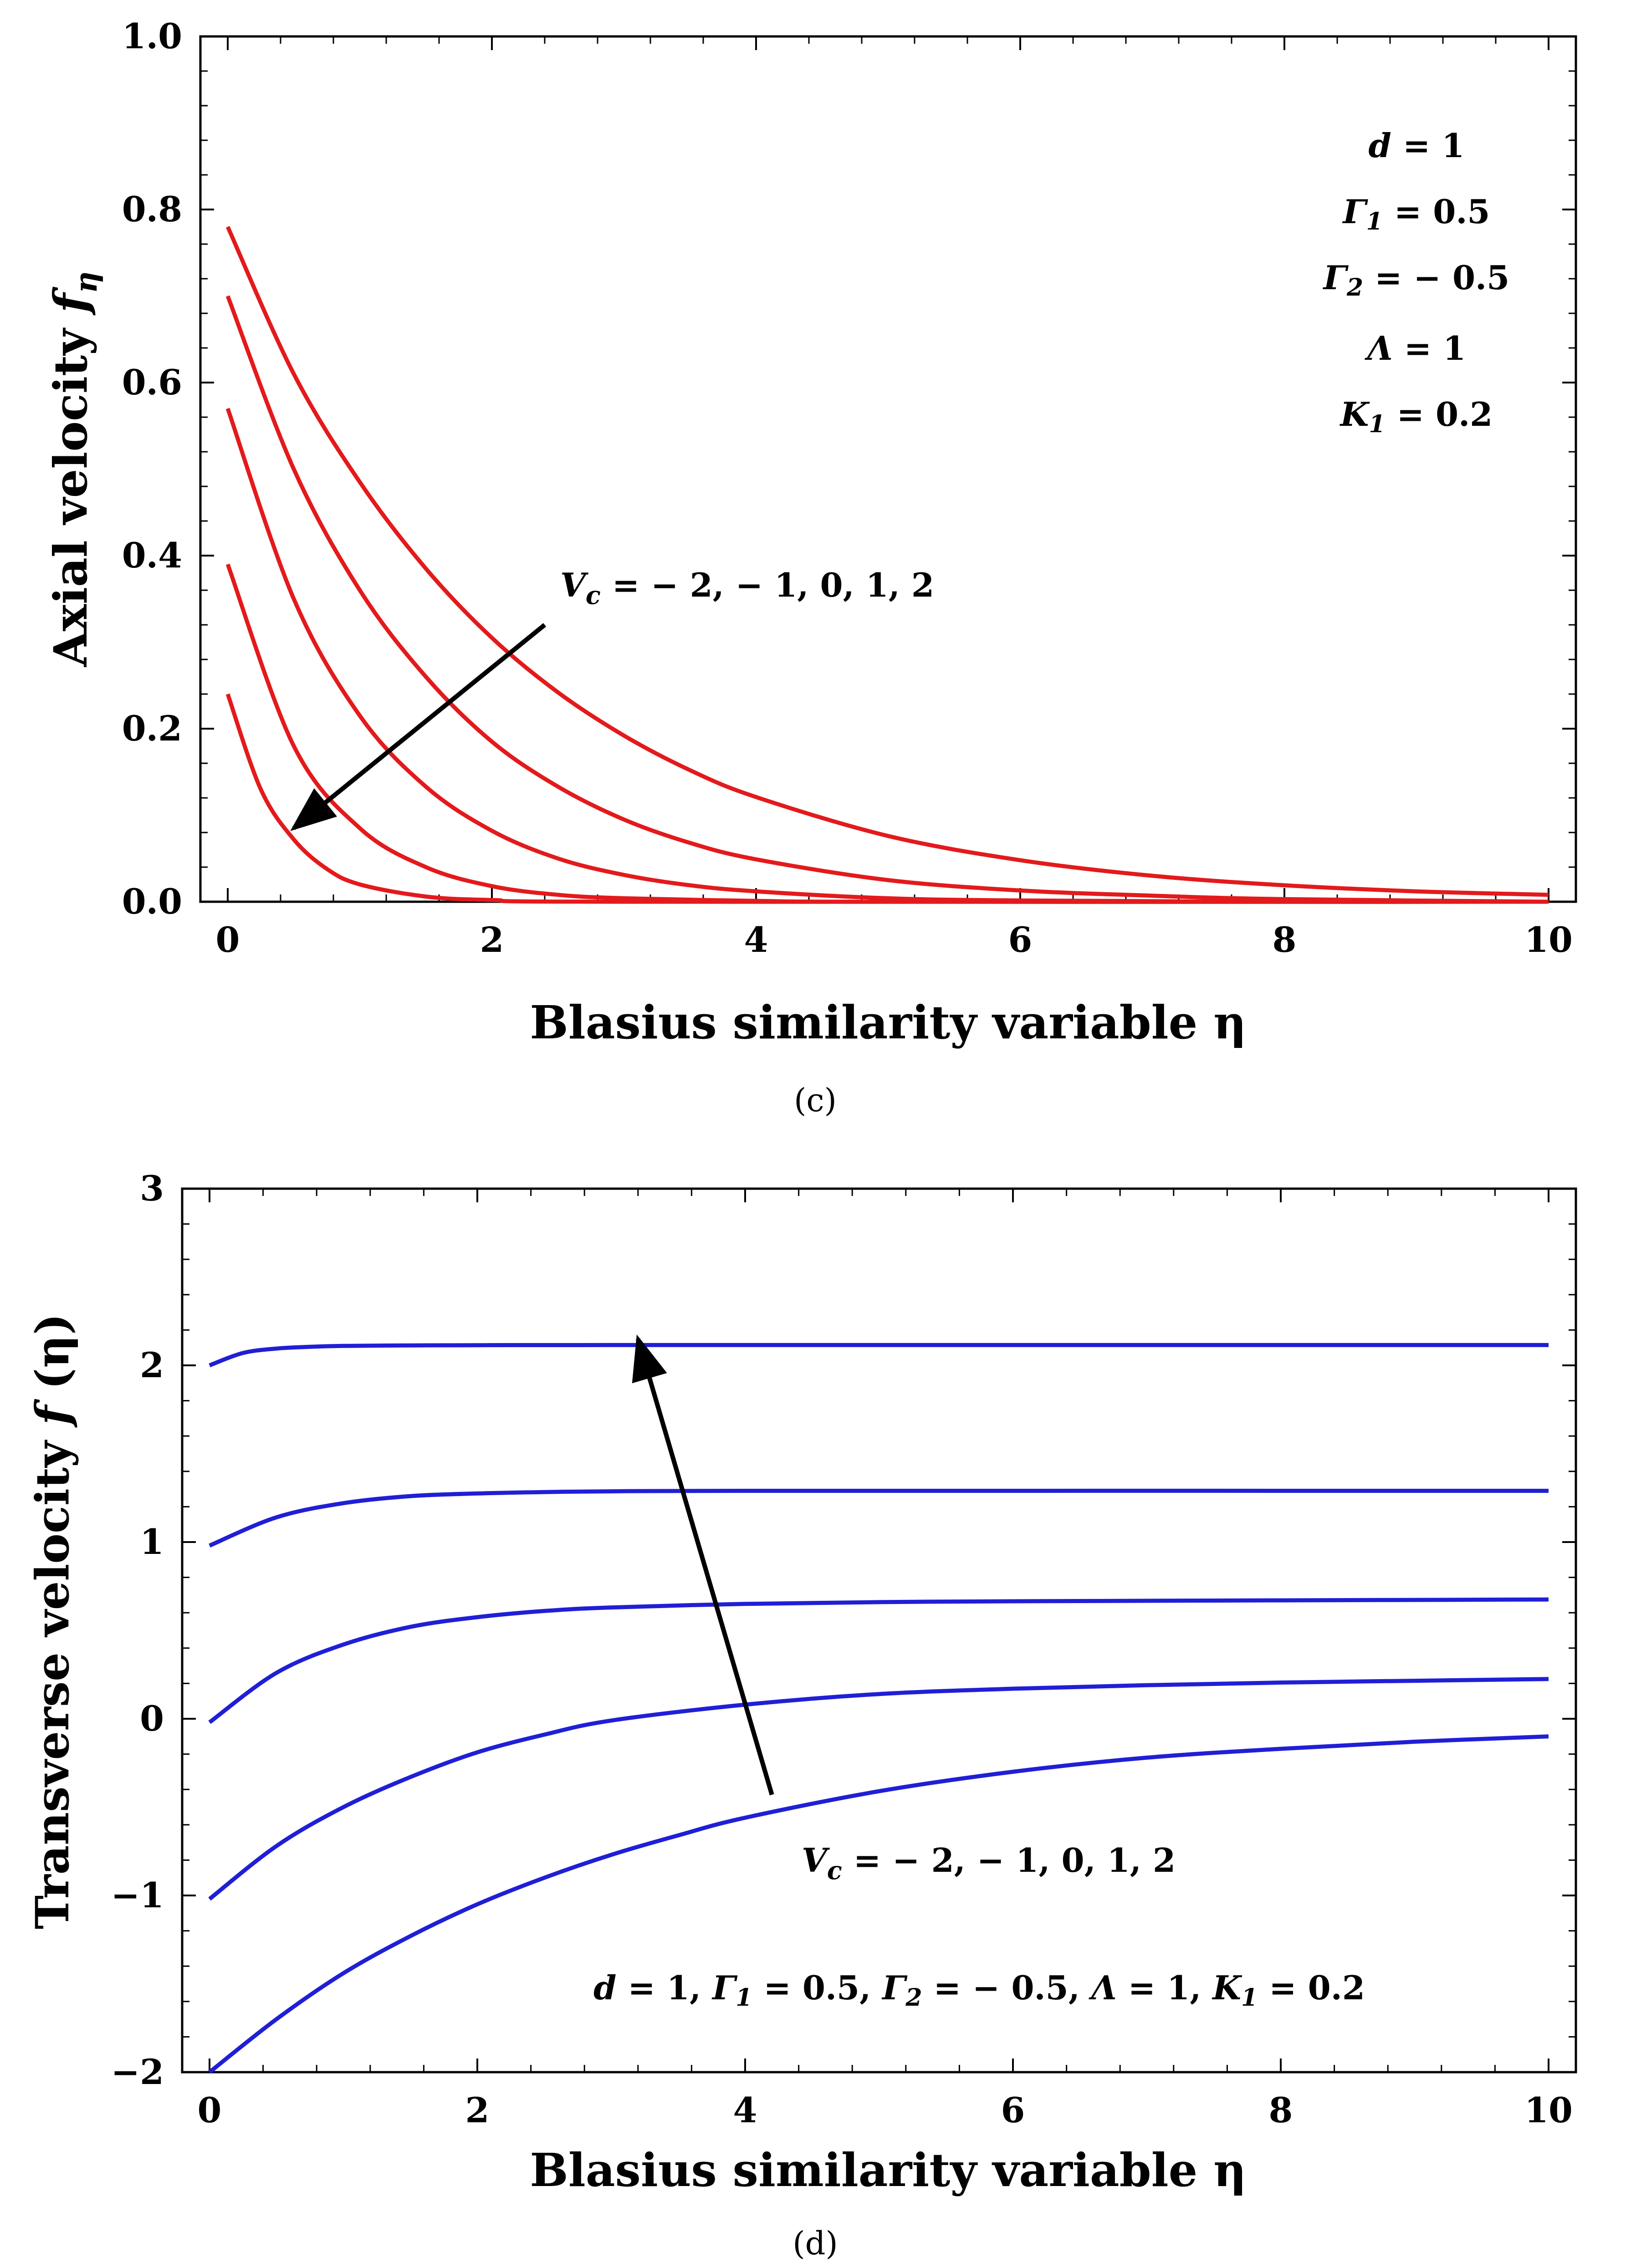  I want to click on panel-c-params-box: d = 1 Γ1 = 0.5 Γ2 = − 0.5 Λ = 1 K1 = 0.2, so click(1416, 282).